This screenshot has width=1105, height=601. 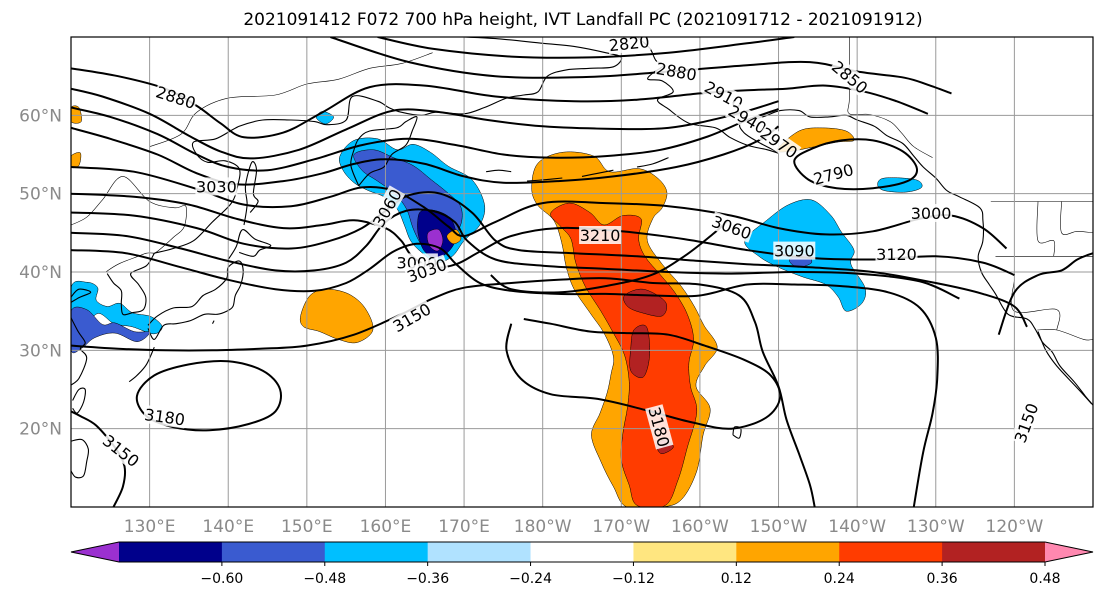 I want to click on contour-label-text: 3000, so click(x=931, y=213).